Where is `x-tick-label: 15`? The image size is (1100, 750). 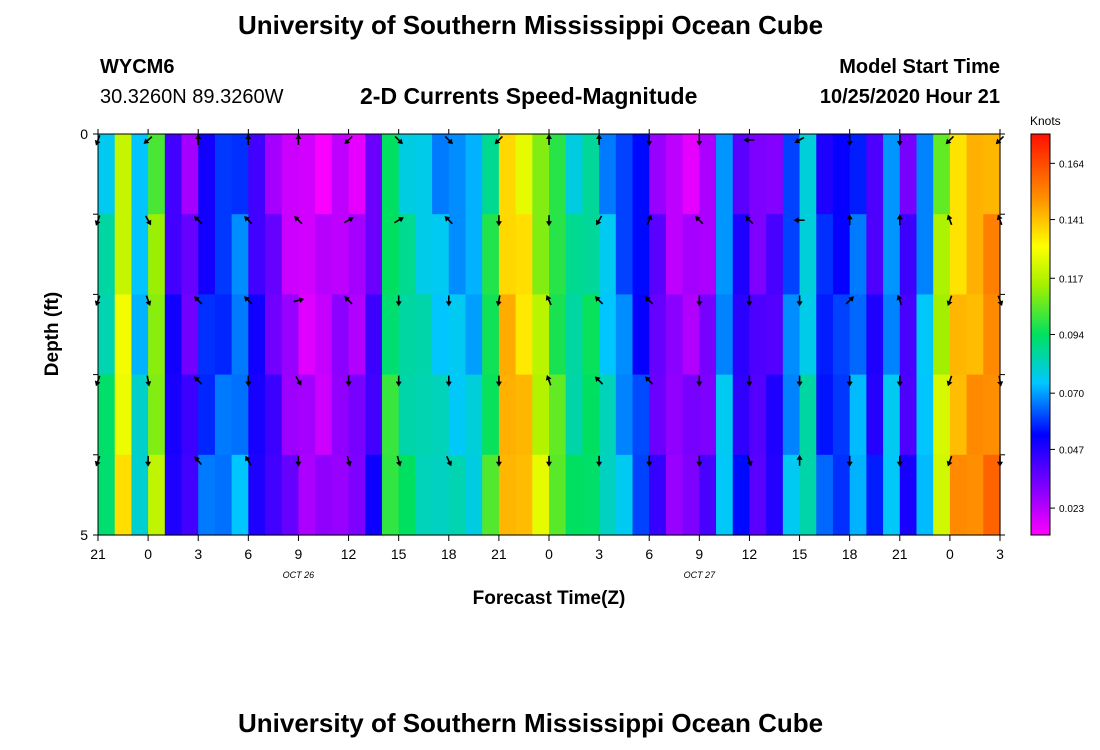
x-tick-label: 15 is located at coordinates (399, 554).